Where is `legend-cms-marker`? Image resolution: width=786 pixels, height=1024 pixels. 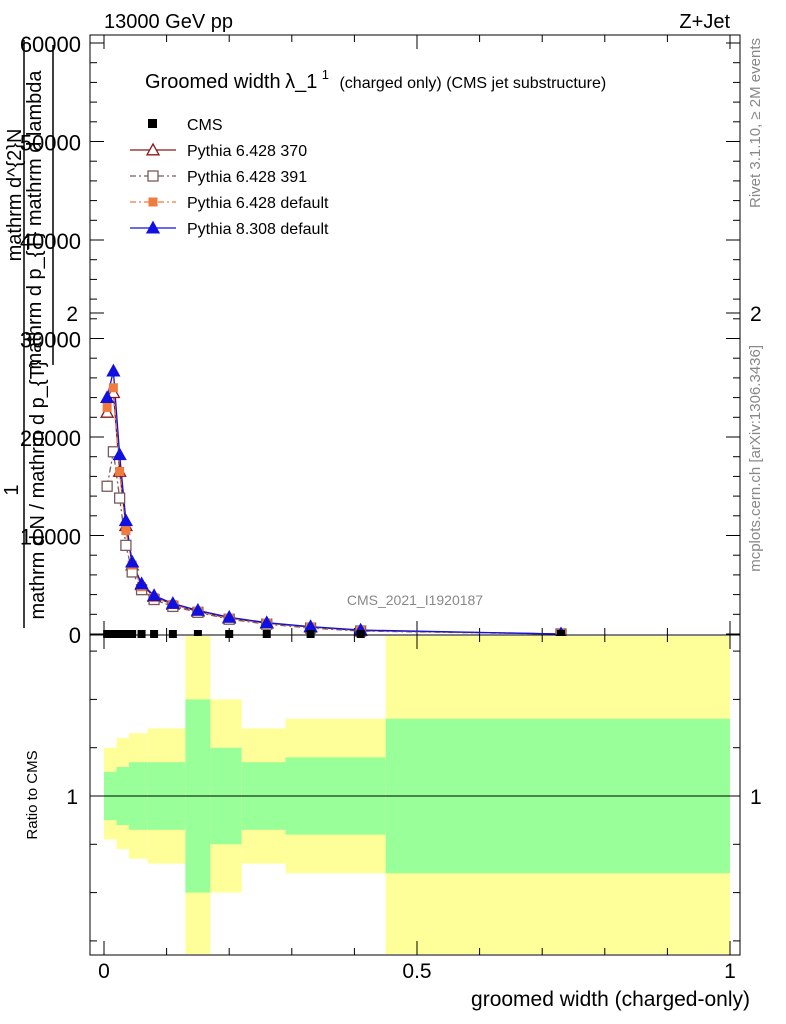
legend-cms-marker is located at coordinates (152, 123).